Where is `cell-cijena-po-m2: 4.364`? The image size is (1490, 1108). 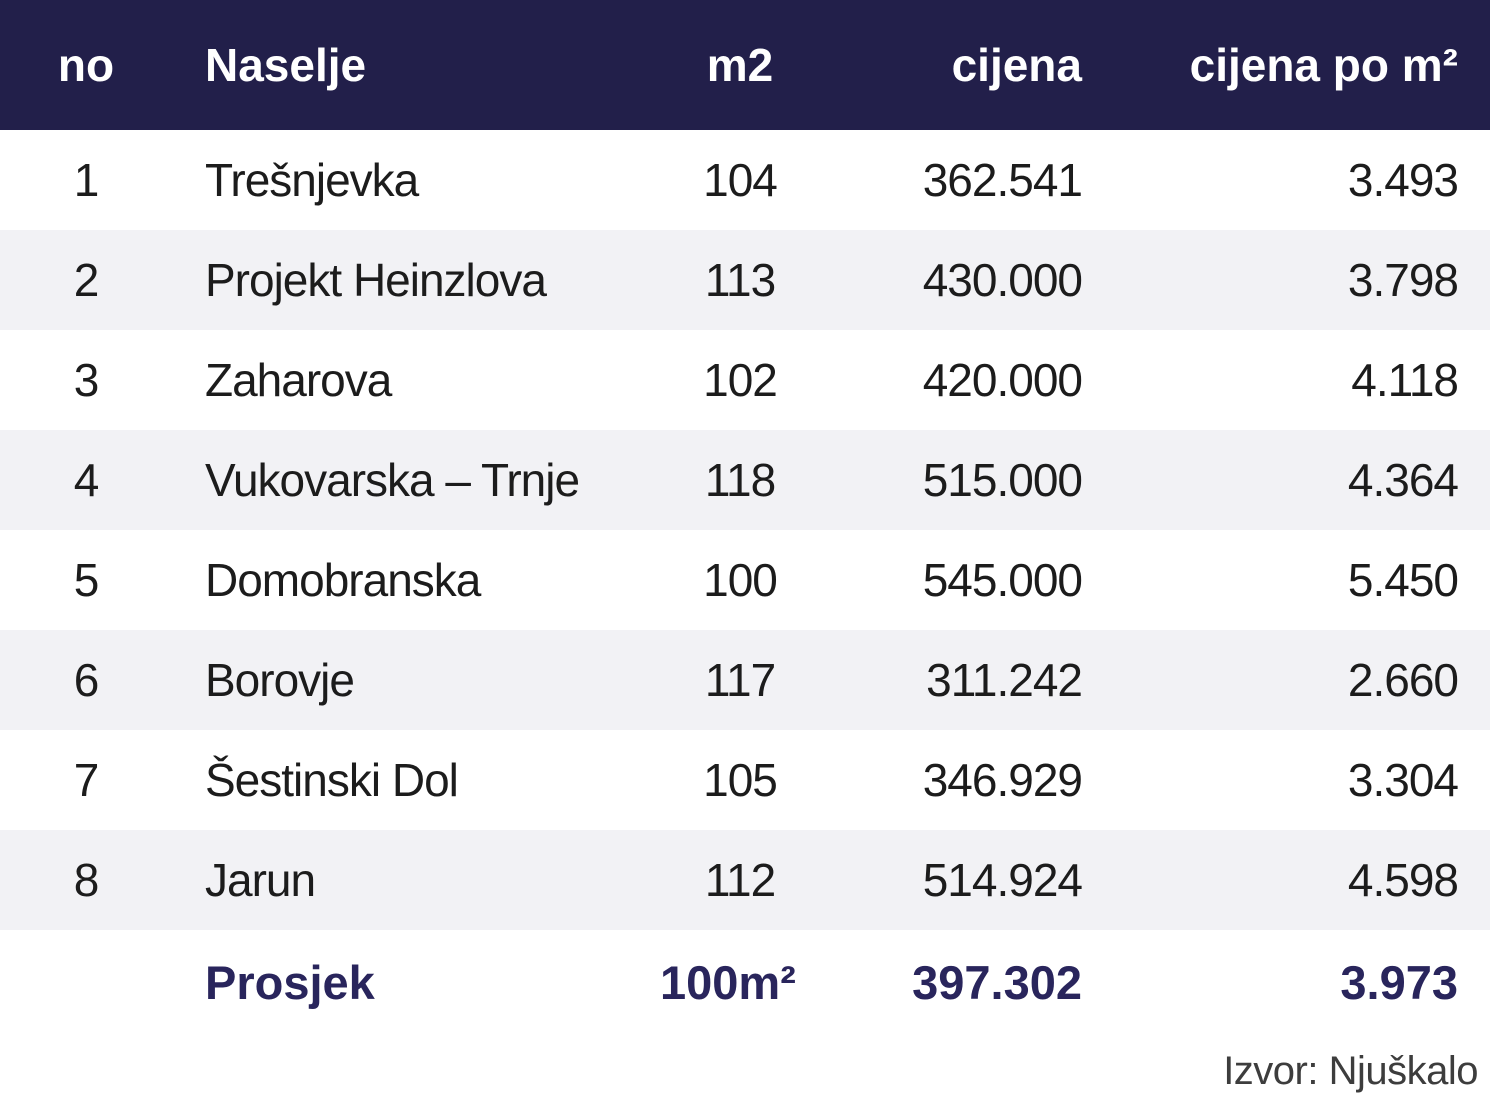
cell-cijena-po-m2: 4.364 is located at coordinates (1403, 480).